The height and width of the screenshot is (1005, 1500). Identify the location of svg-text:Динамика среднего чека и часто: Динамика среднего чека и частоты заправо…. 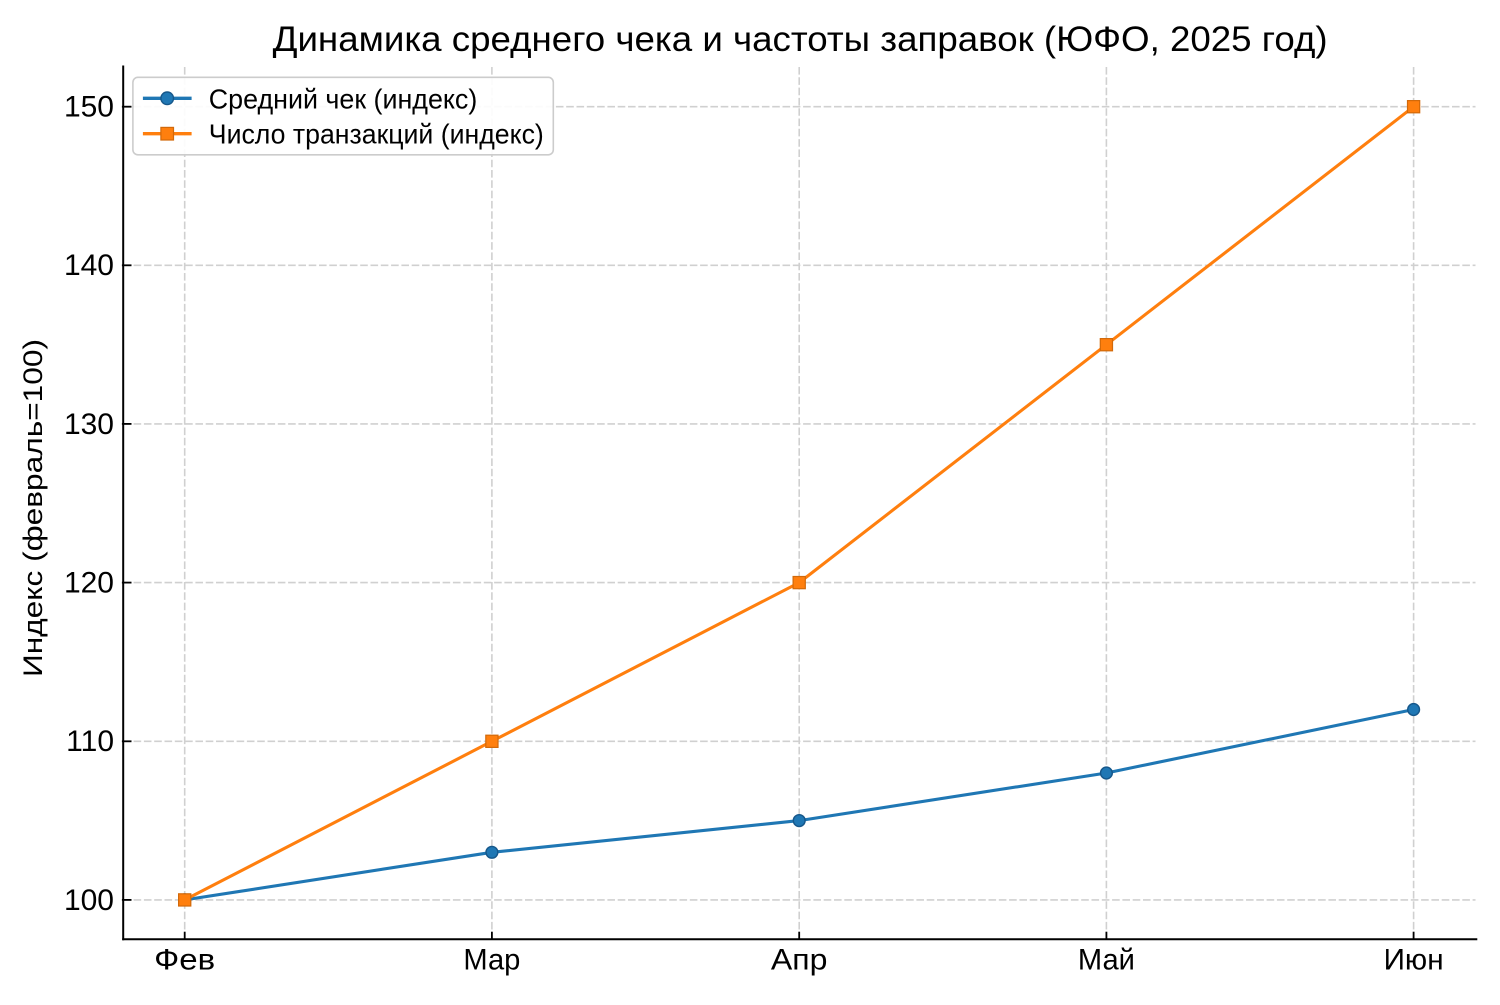
(800, 39).